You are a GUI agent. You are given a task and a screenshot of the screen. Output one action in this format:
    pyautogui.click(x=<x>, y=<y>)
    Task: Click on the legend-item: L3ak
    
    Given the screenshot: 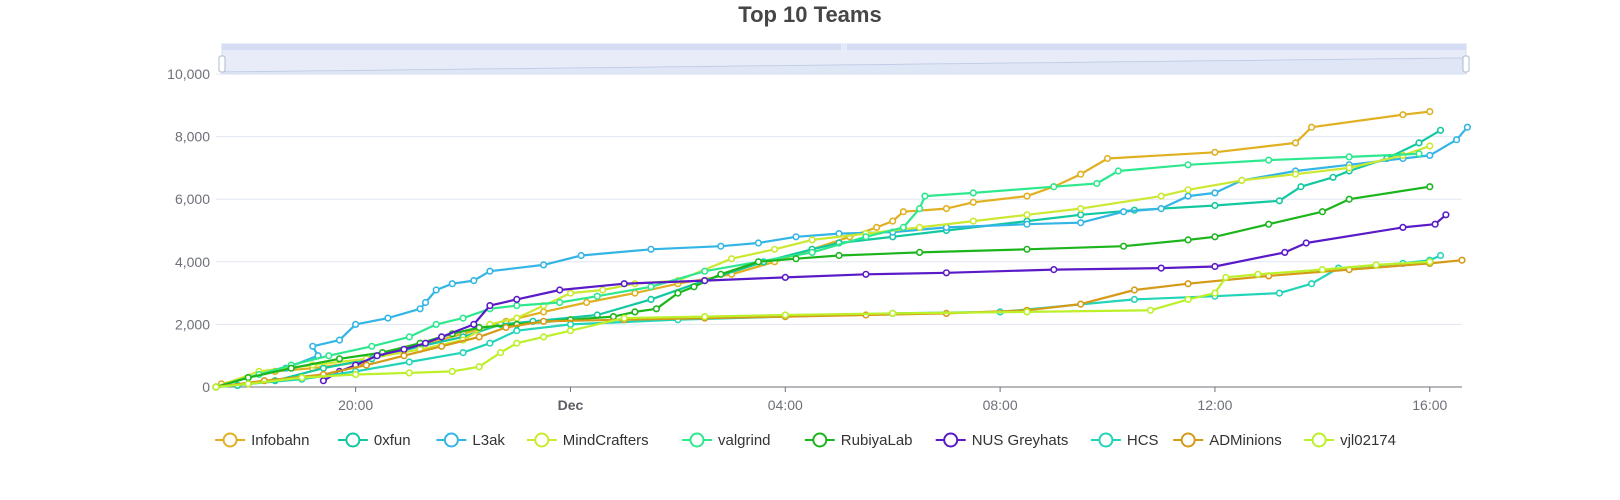 What is the action you would take?
    pyautogui.click(x=470, y=440)
    